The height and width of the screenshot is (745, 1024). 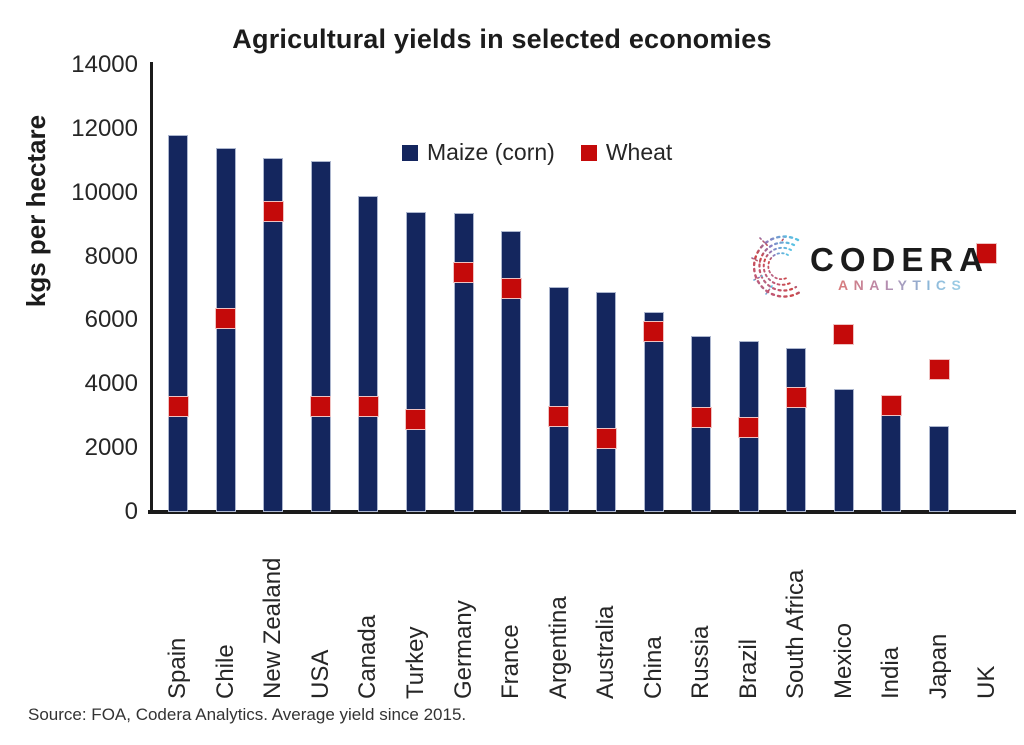 What do you see at coordinates (902, 285) in the screenshot?
I see `codera-logo-subtitle: ANALYTICS` at bounding box center [902, 285].